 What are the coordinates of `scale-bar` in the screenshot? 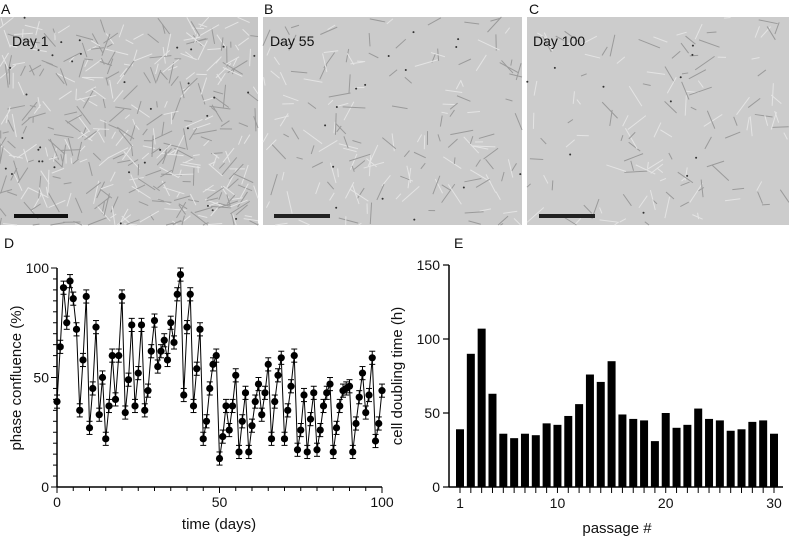 It's located at (41, 216).